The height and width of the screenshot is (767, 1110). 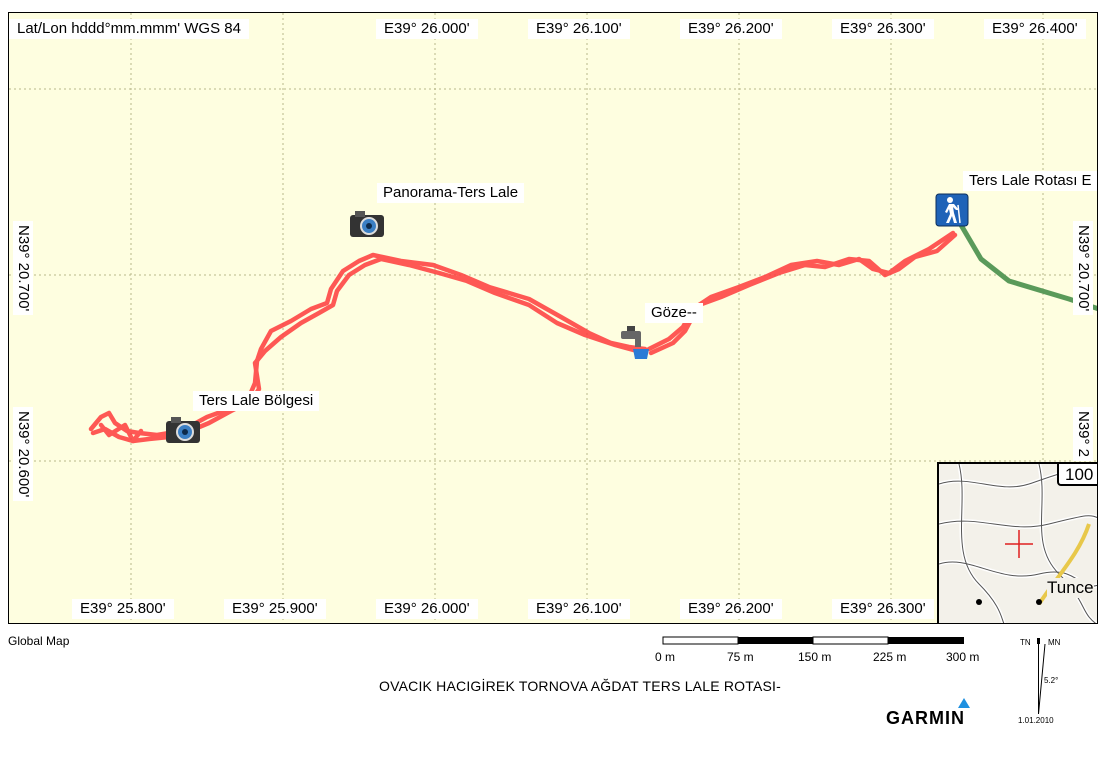 What do you see at coordinates (579, 29) in the screenshot?
I see `top-tick-label: E39° 26.100'` at bounding box center [579, 29].